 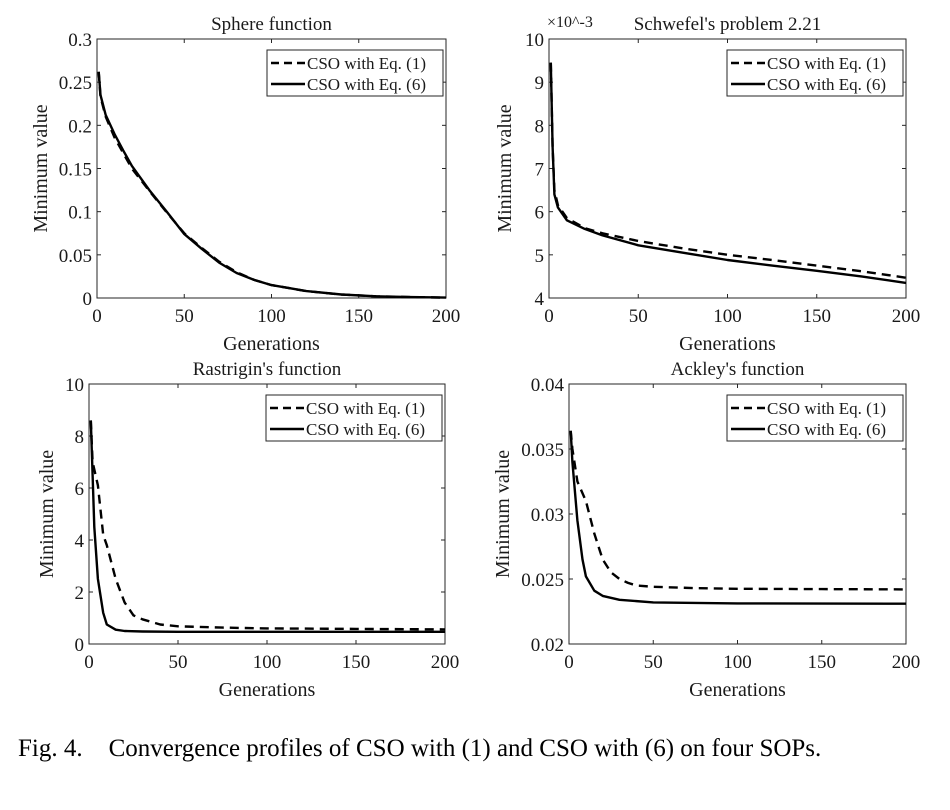 I want to click on chart-title: Sphere function, so click(x=271, y=24).